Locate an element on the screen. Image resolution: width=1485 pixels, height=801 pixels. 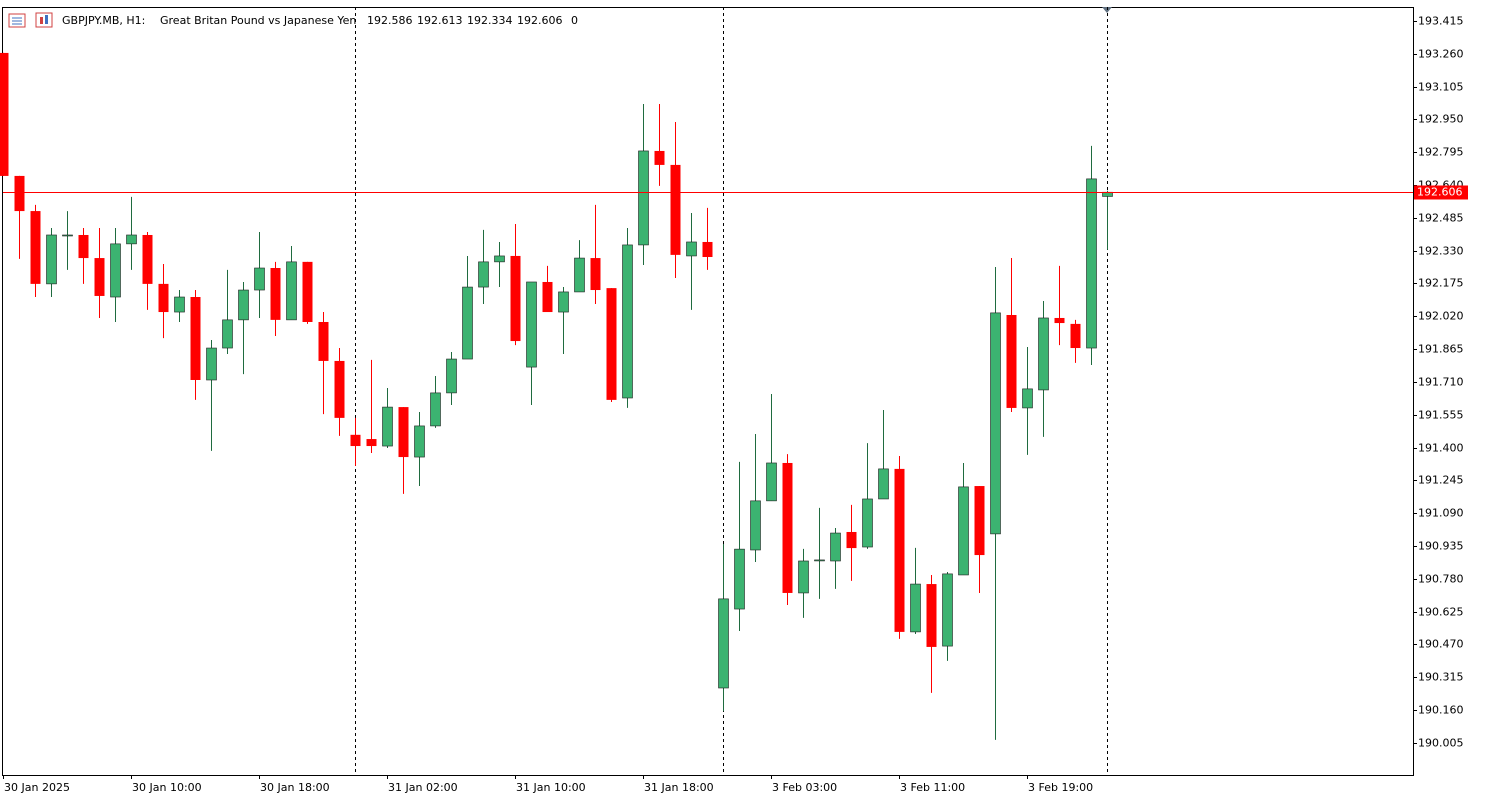
header-low: 192.334 is located at coordinates (490, 20).